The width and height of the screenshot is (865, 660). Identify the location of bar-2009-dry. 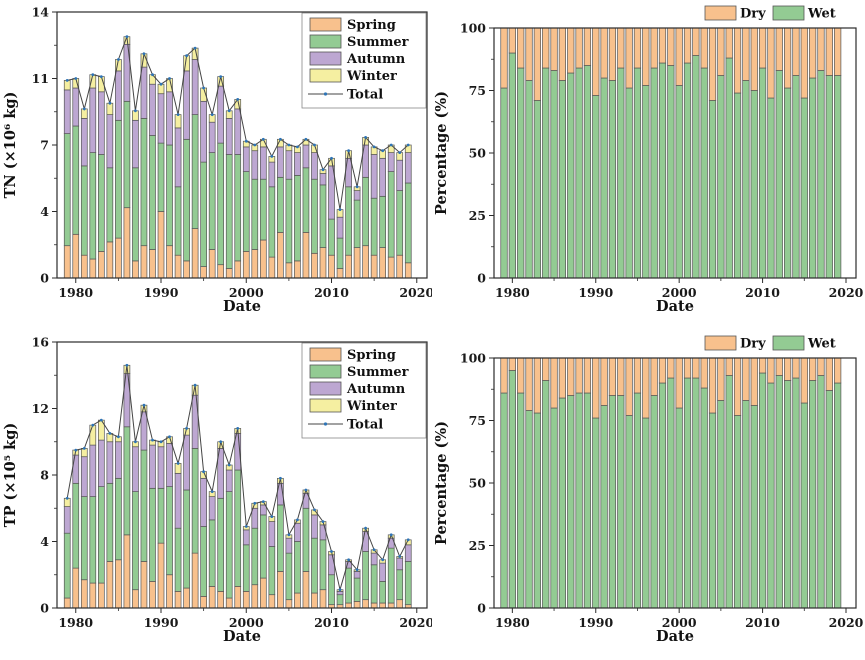
(754, 59).